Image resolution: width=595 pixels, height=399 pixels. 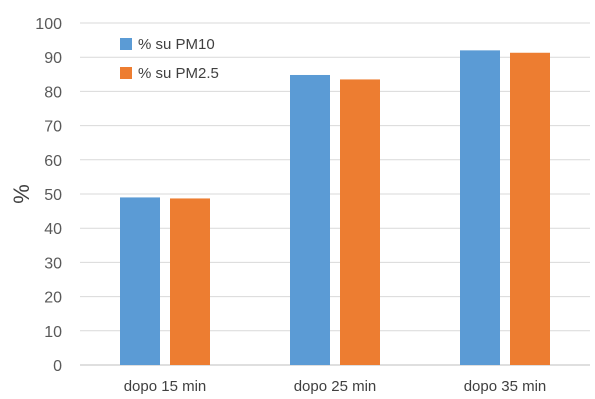 What do you see at coordinates (53, 298) in the screenshot?
I see `y-tick-label: 20` at bounding box center [53, 298].